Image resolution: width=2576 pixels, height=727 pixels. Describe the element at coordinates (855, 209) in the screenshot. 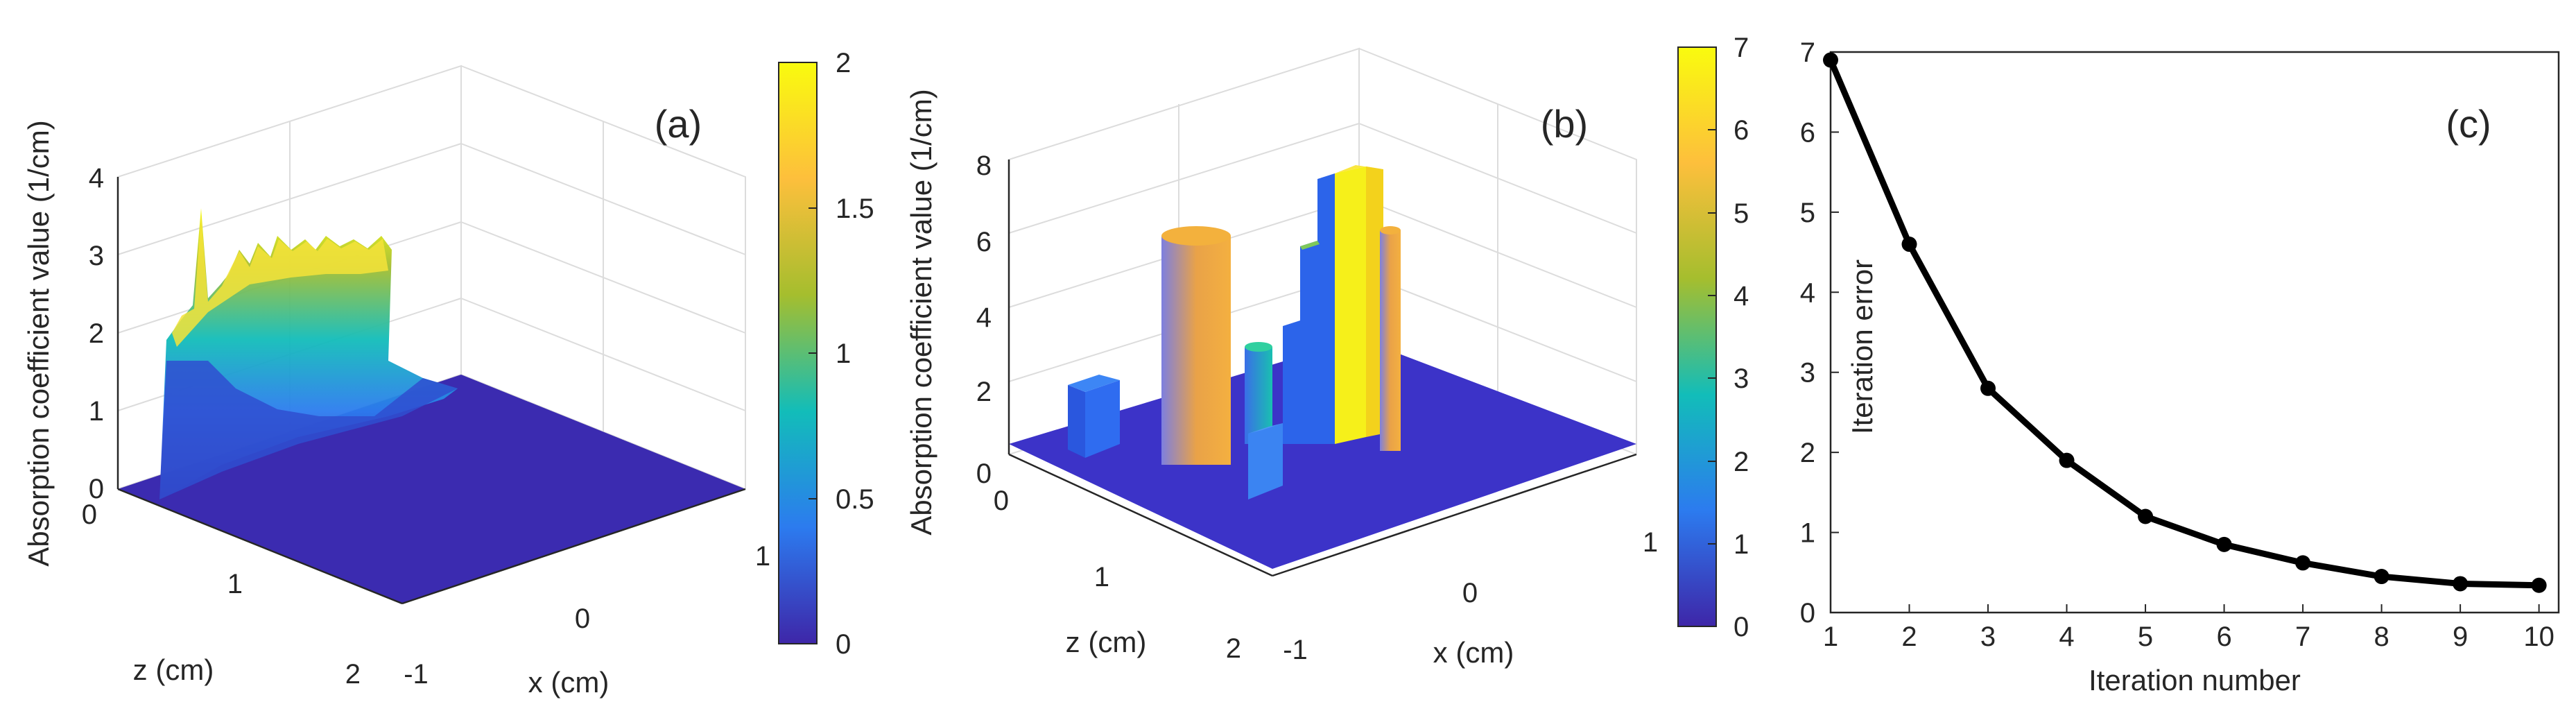

I see `a-cbar-tick: 1.5` at that location.